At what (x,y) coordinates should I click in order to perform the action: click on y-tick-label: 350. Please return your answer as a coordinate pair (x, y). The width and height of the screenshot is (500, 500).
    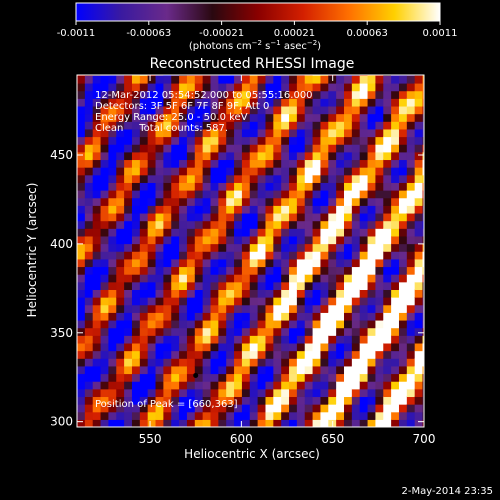
    Looking at the image, I should click on (61, 333).